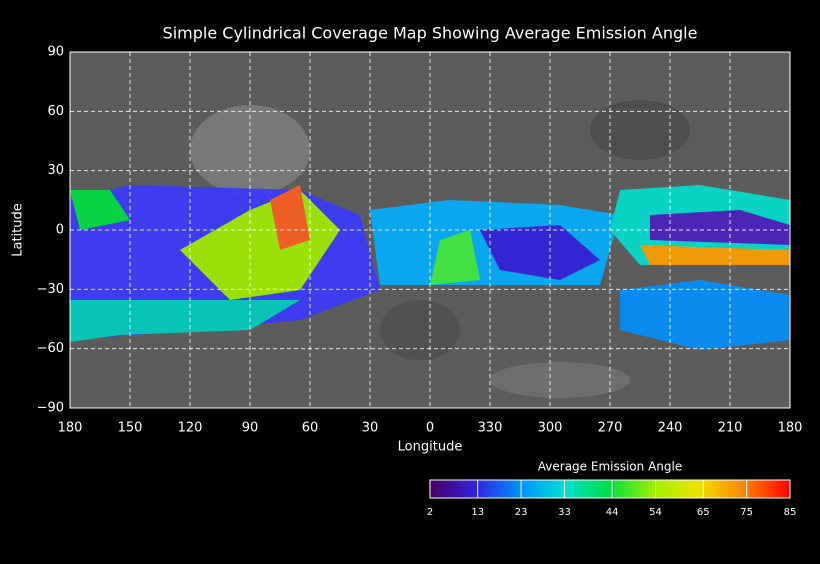  Describe the element at coordinates (50, 348) in the screenshot. I see `y-tick-label: −60` at that location.